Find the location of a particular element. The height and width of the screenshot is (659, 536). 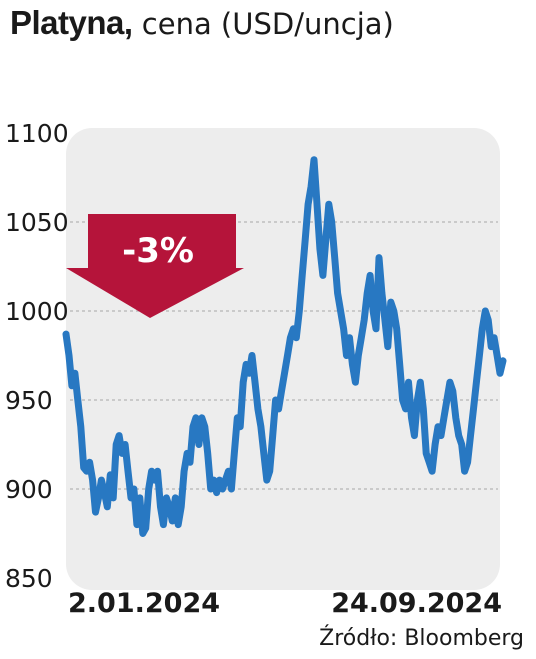

y-tick-1050: 1050 is located at coordinates (37, 222).